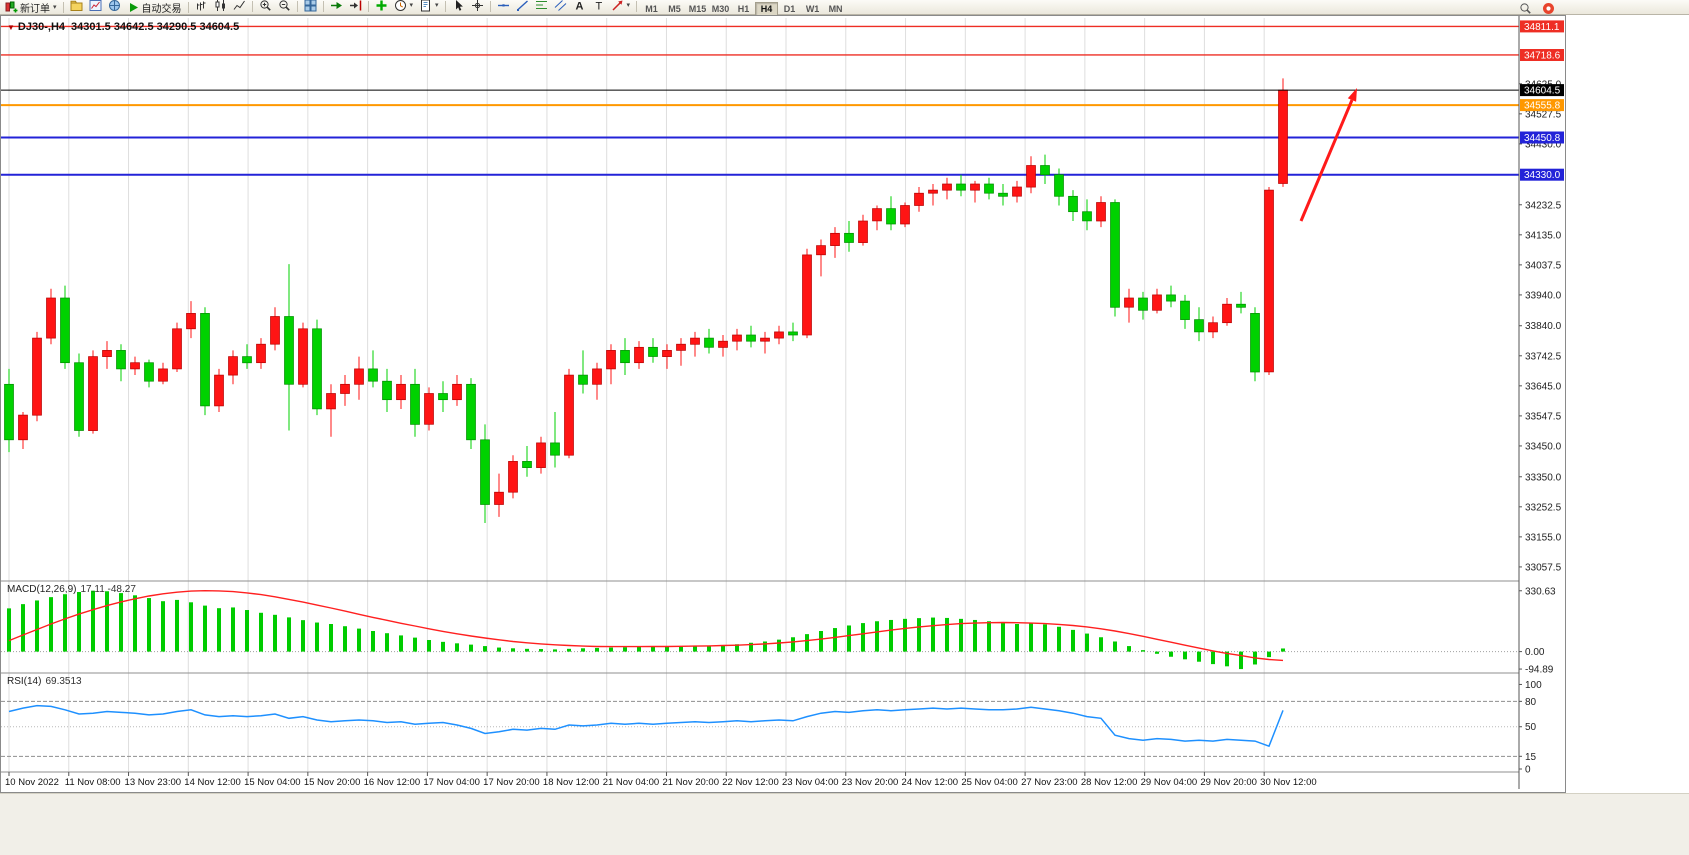 This screenshot has height=855, width=1689. Describe the element at coordinates (1543, 295) in the screenshot. I see `svg-text: 33940.0` at that location.